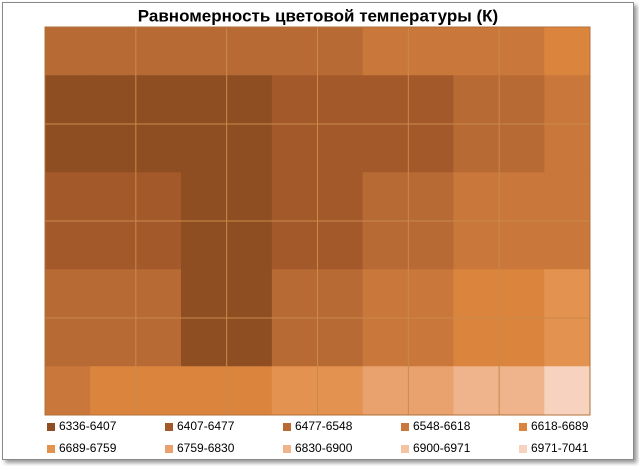  I want to click on legend-label: 6548-6618, so click(442, 426).